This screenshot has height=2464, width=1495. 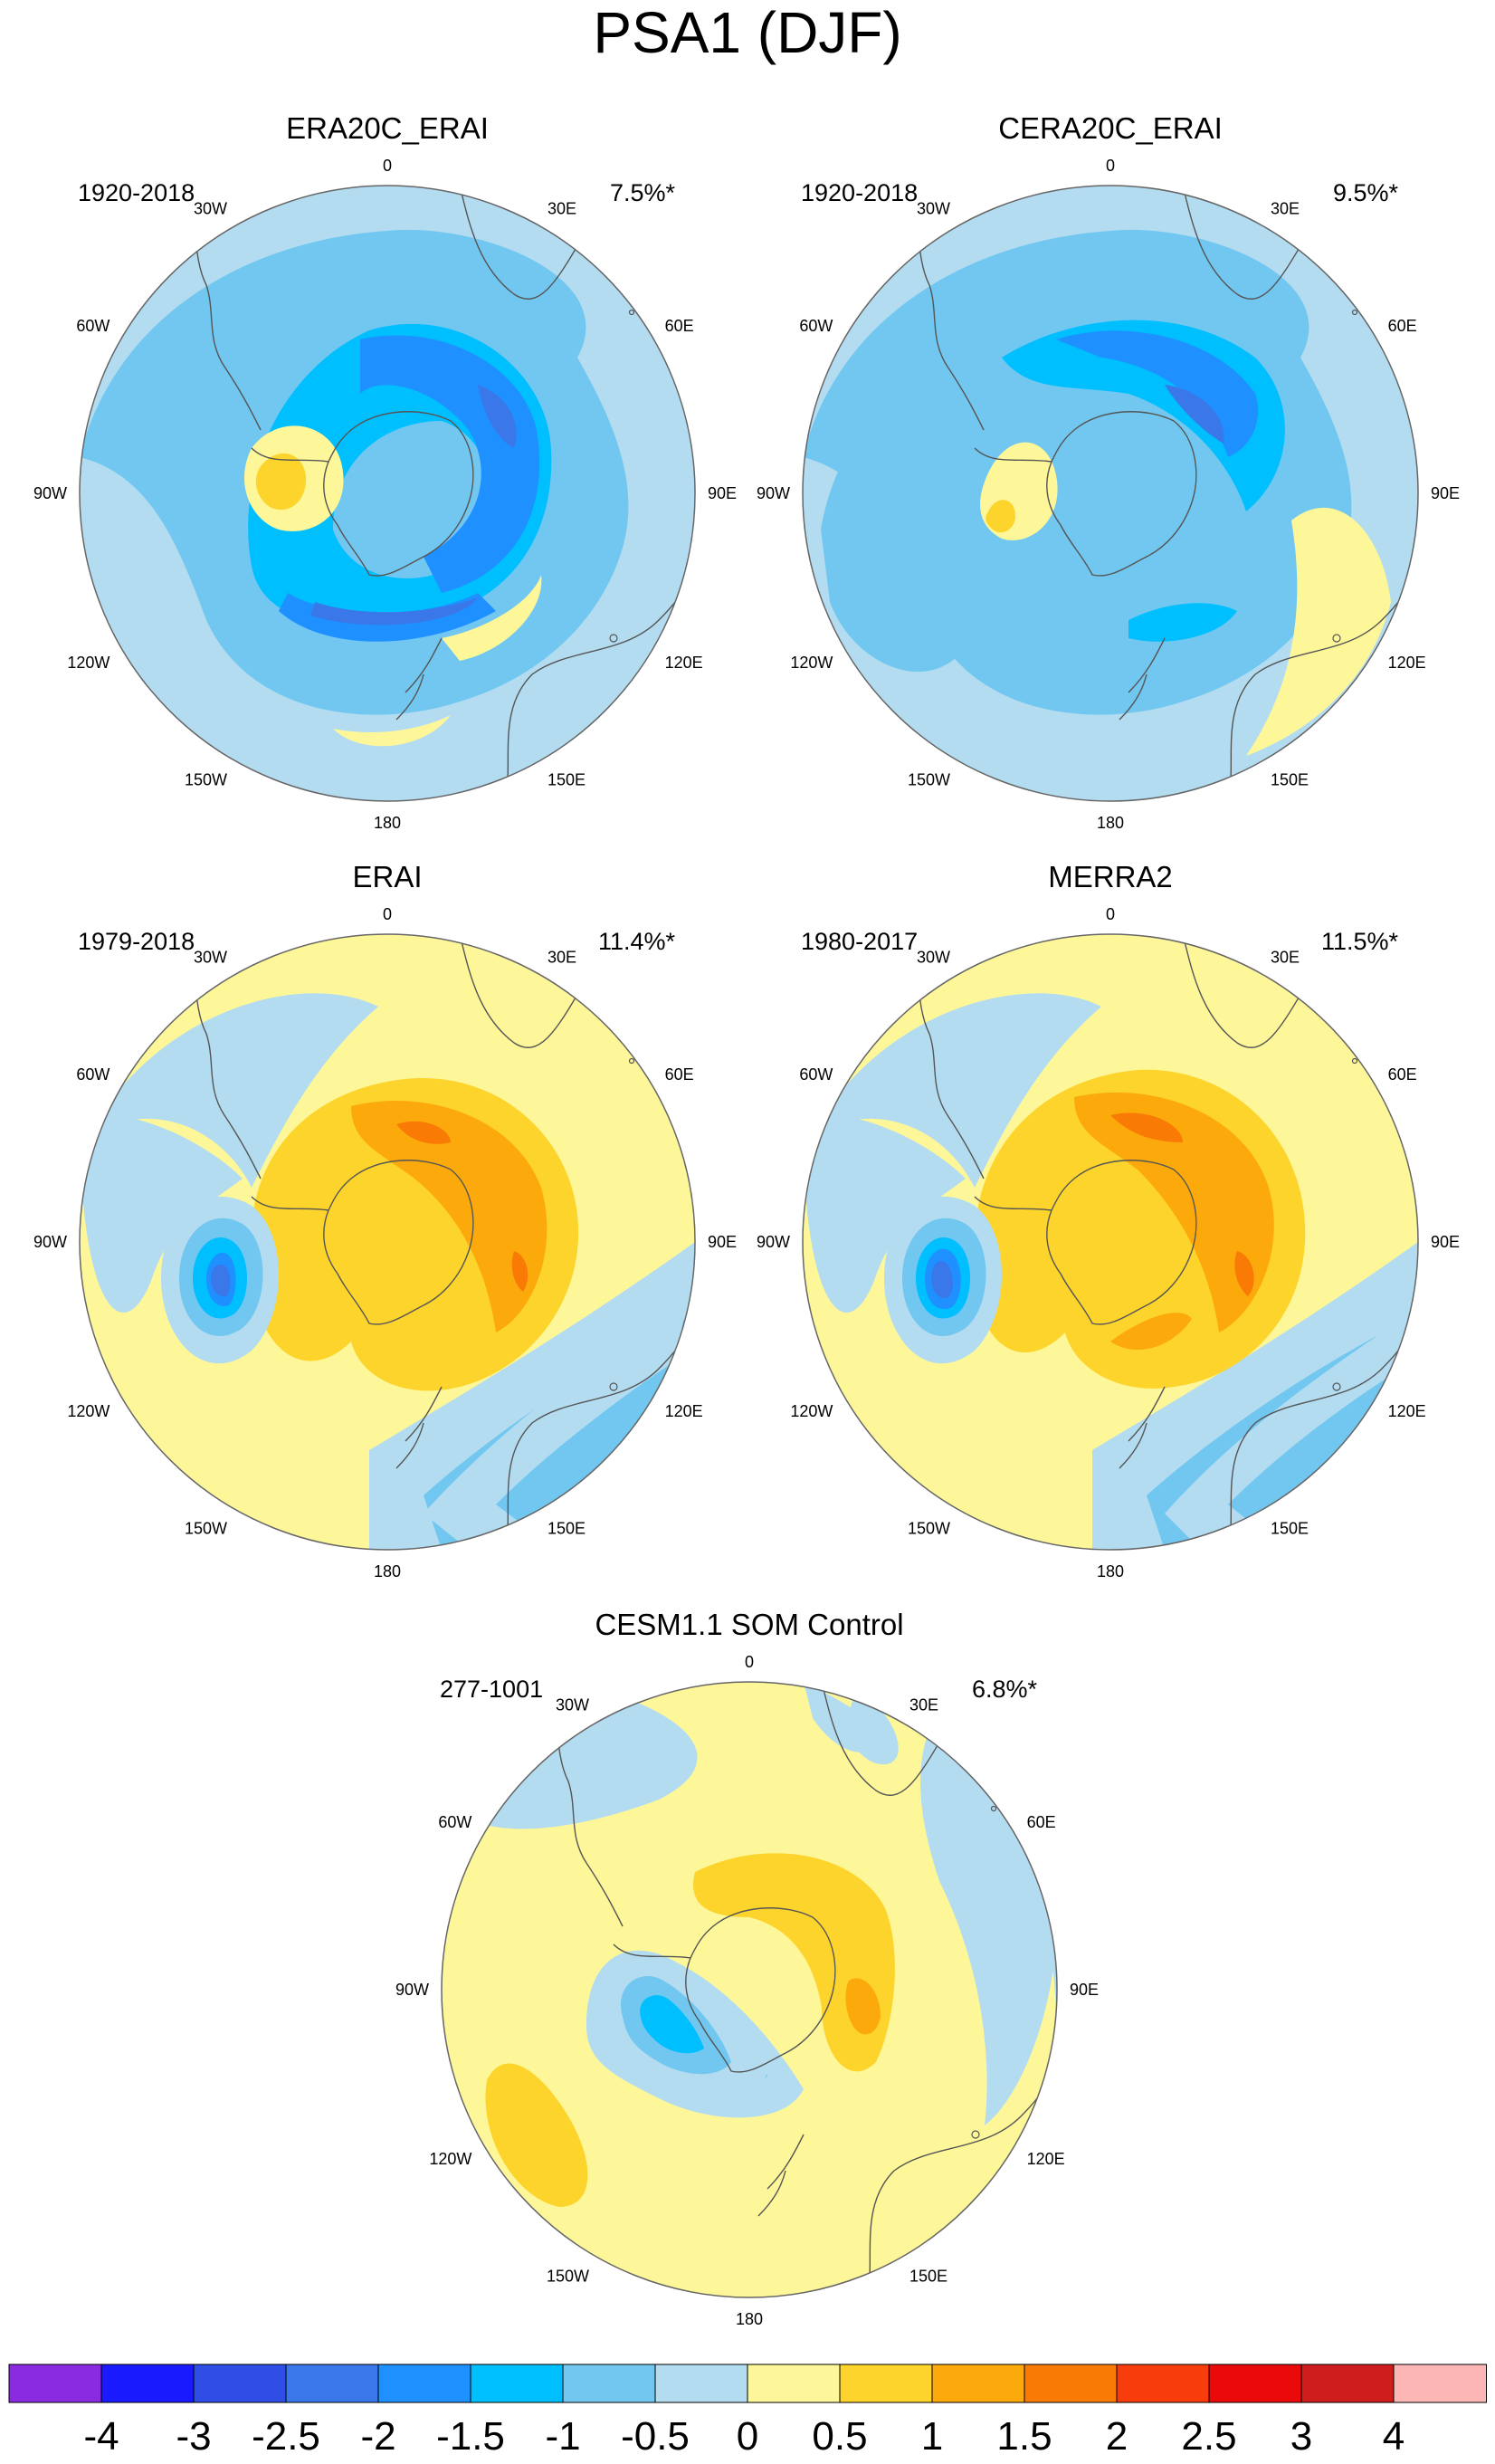 I want to click on field-background, so click(x=749, y=1989).